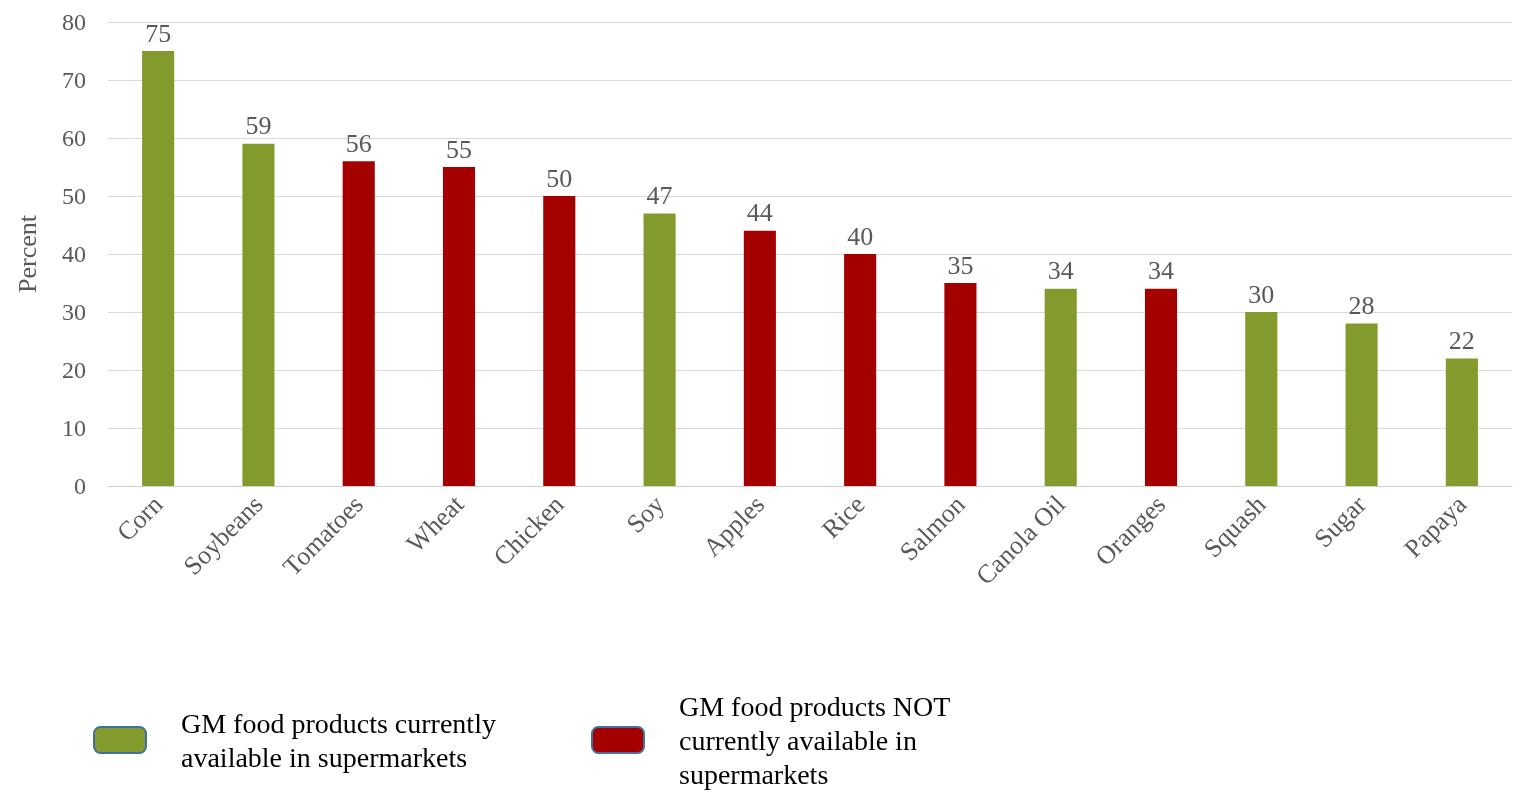 This screenshot has height=796, width=1522. What do you see at coordinates (258, 126) in the screenshot?
I see `data-label: 59` at bounding box center [258, 126].